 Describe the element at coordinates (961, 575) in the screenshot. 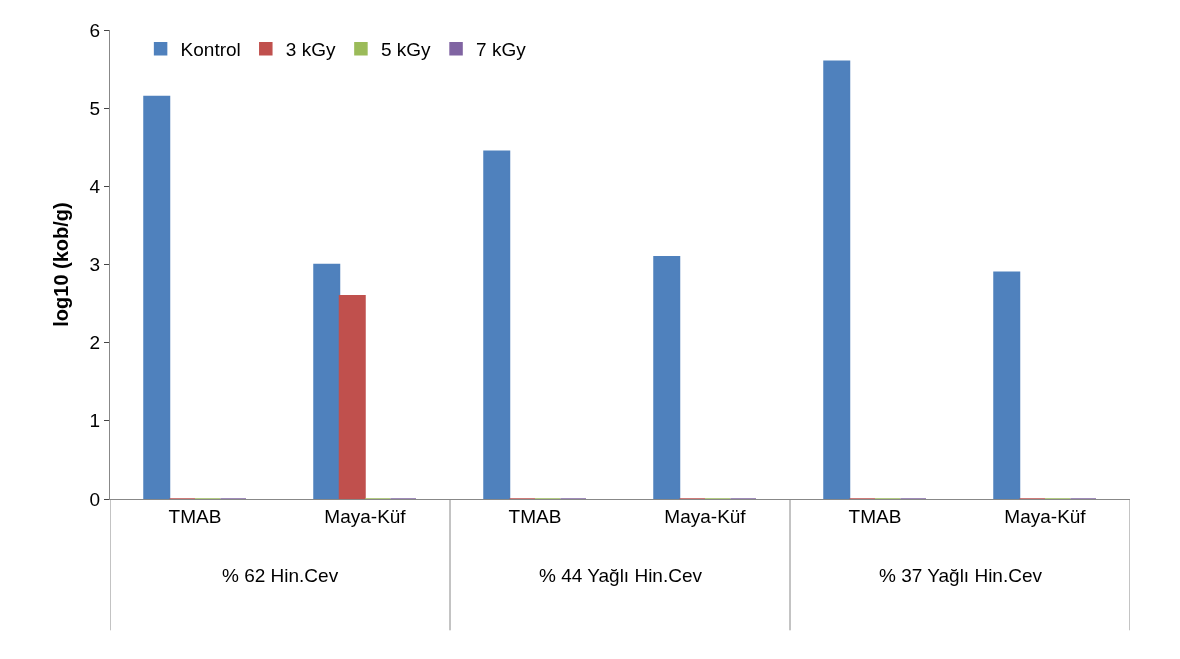

I see `text: % 37 Yağlı Hin.Cev` at that location.